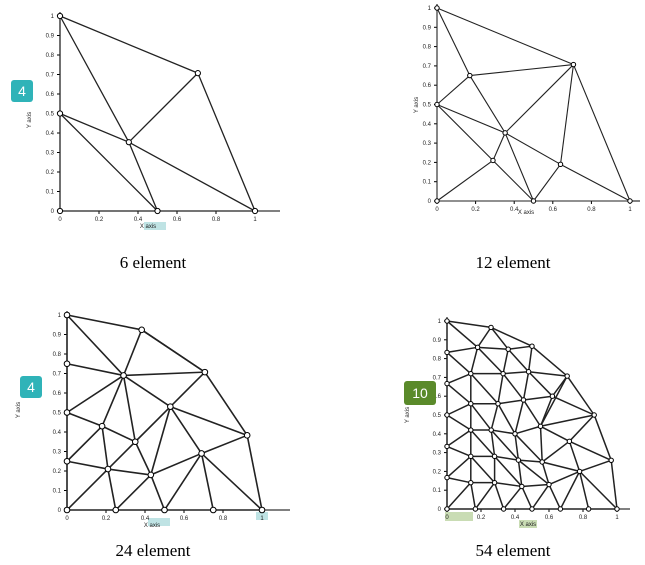 The image size is (645, 565). What do you see at coordinates (22, 91) in the screenshot?
I see `badge-panel-6: 4` at bounding box center [22, 91].